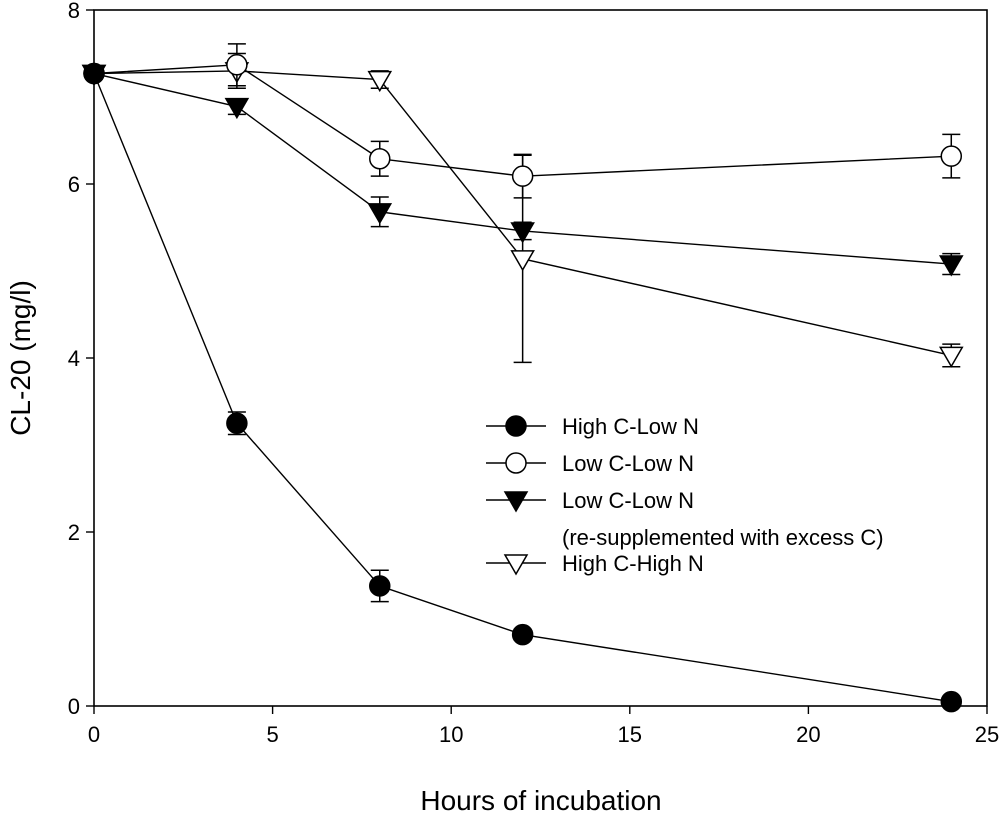 This screenshot has height=816, width=1000. What do you see at coordinates (74, 706) in the screenshot?
I see `y-tick-label: 0` at bounding box center [74, 706].